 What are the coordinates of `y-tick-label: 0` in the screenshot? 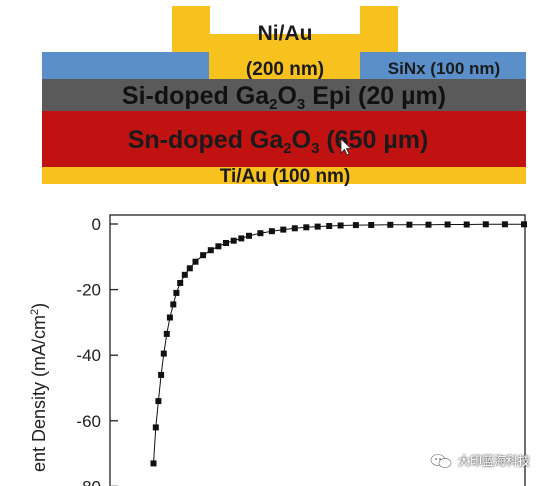 It's located at (96, 224).